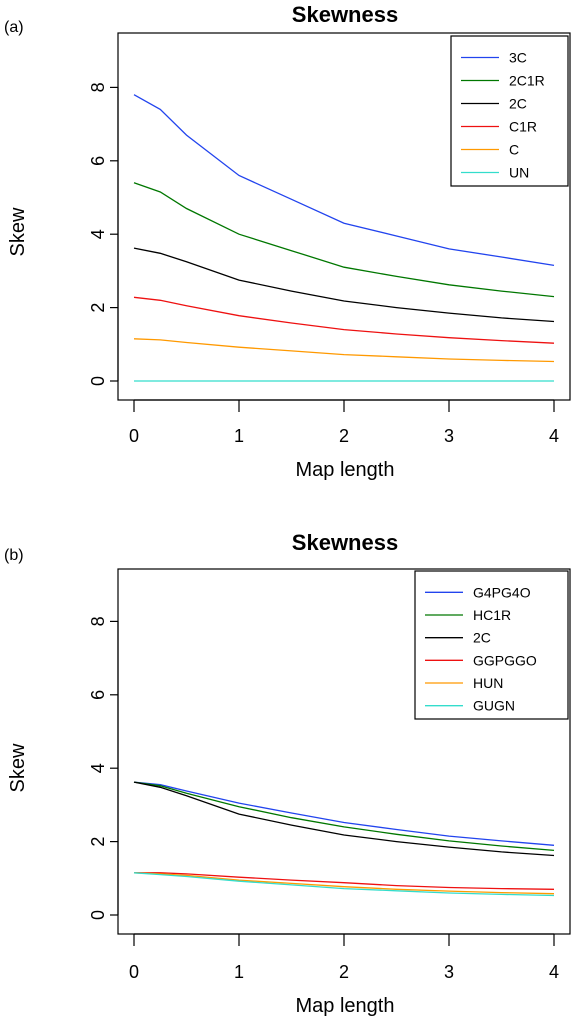 This screenshot has height=1025, width=572. I want to click on legend-entry: C1R, so click(523, 127).